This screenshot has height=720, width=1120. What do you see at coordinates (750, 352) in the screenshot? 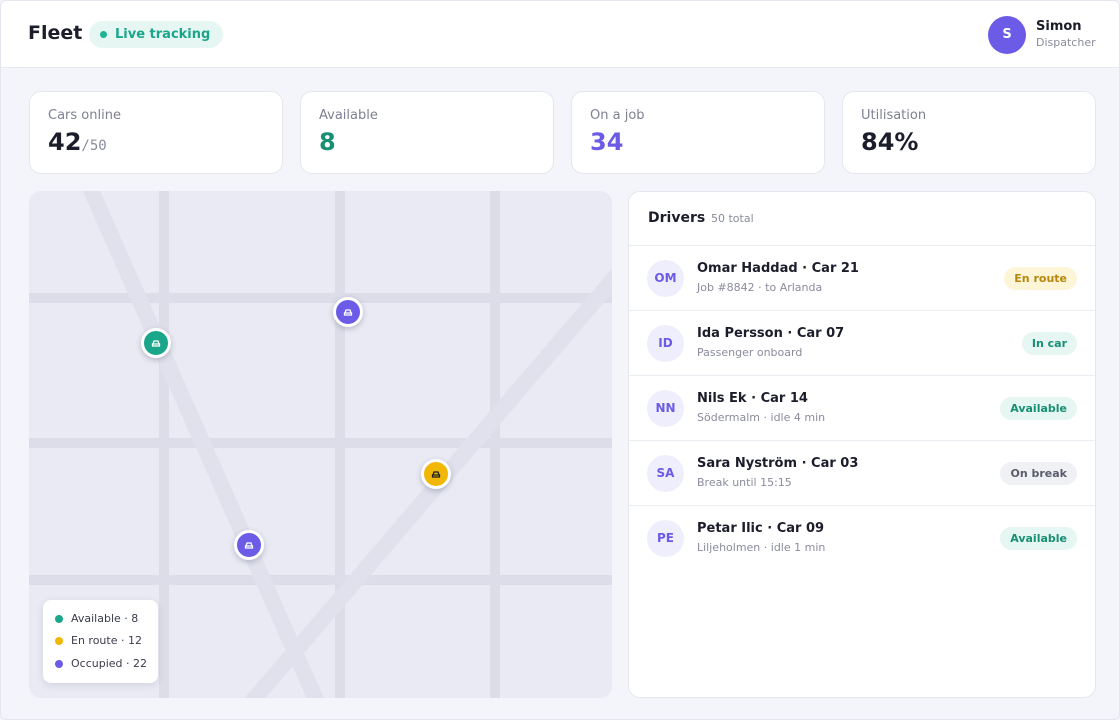
I see `driver-detail: Passenger onboard` at bounding box center [750, 352].